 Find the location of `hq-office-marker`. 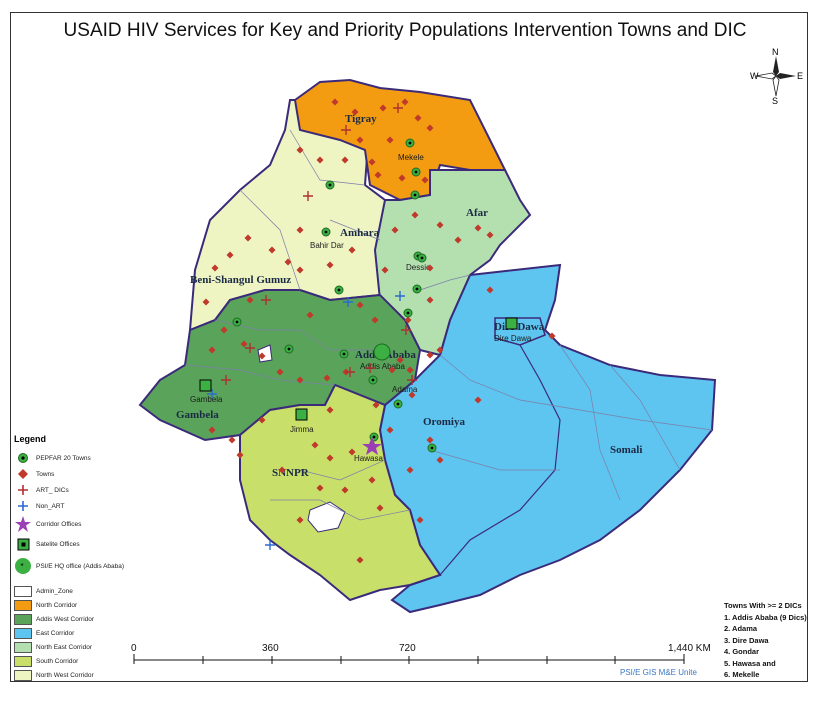

hq-office-marker is located at coordinates (382, 352).